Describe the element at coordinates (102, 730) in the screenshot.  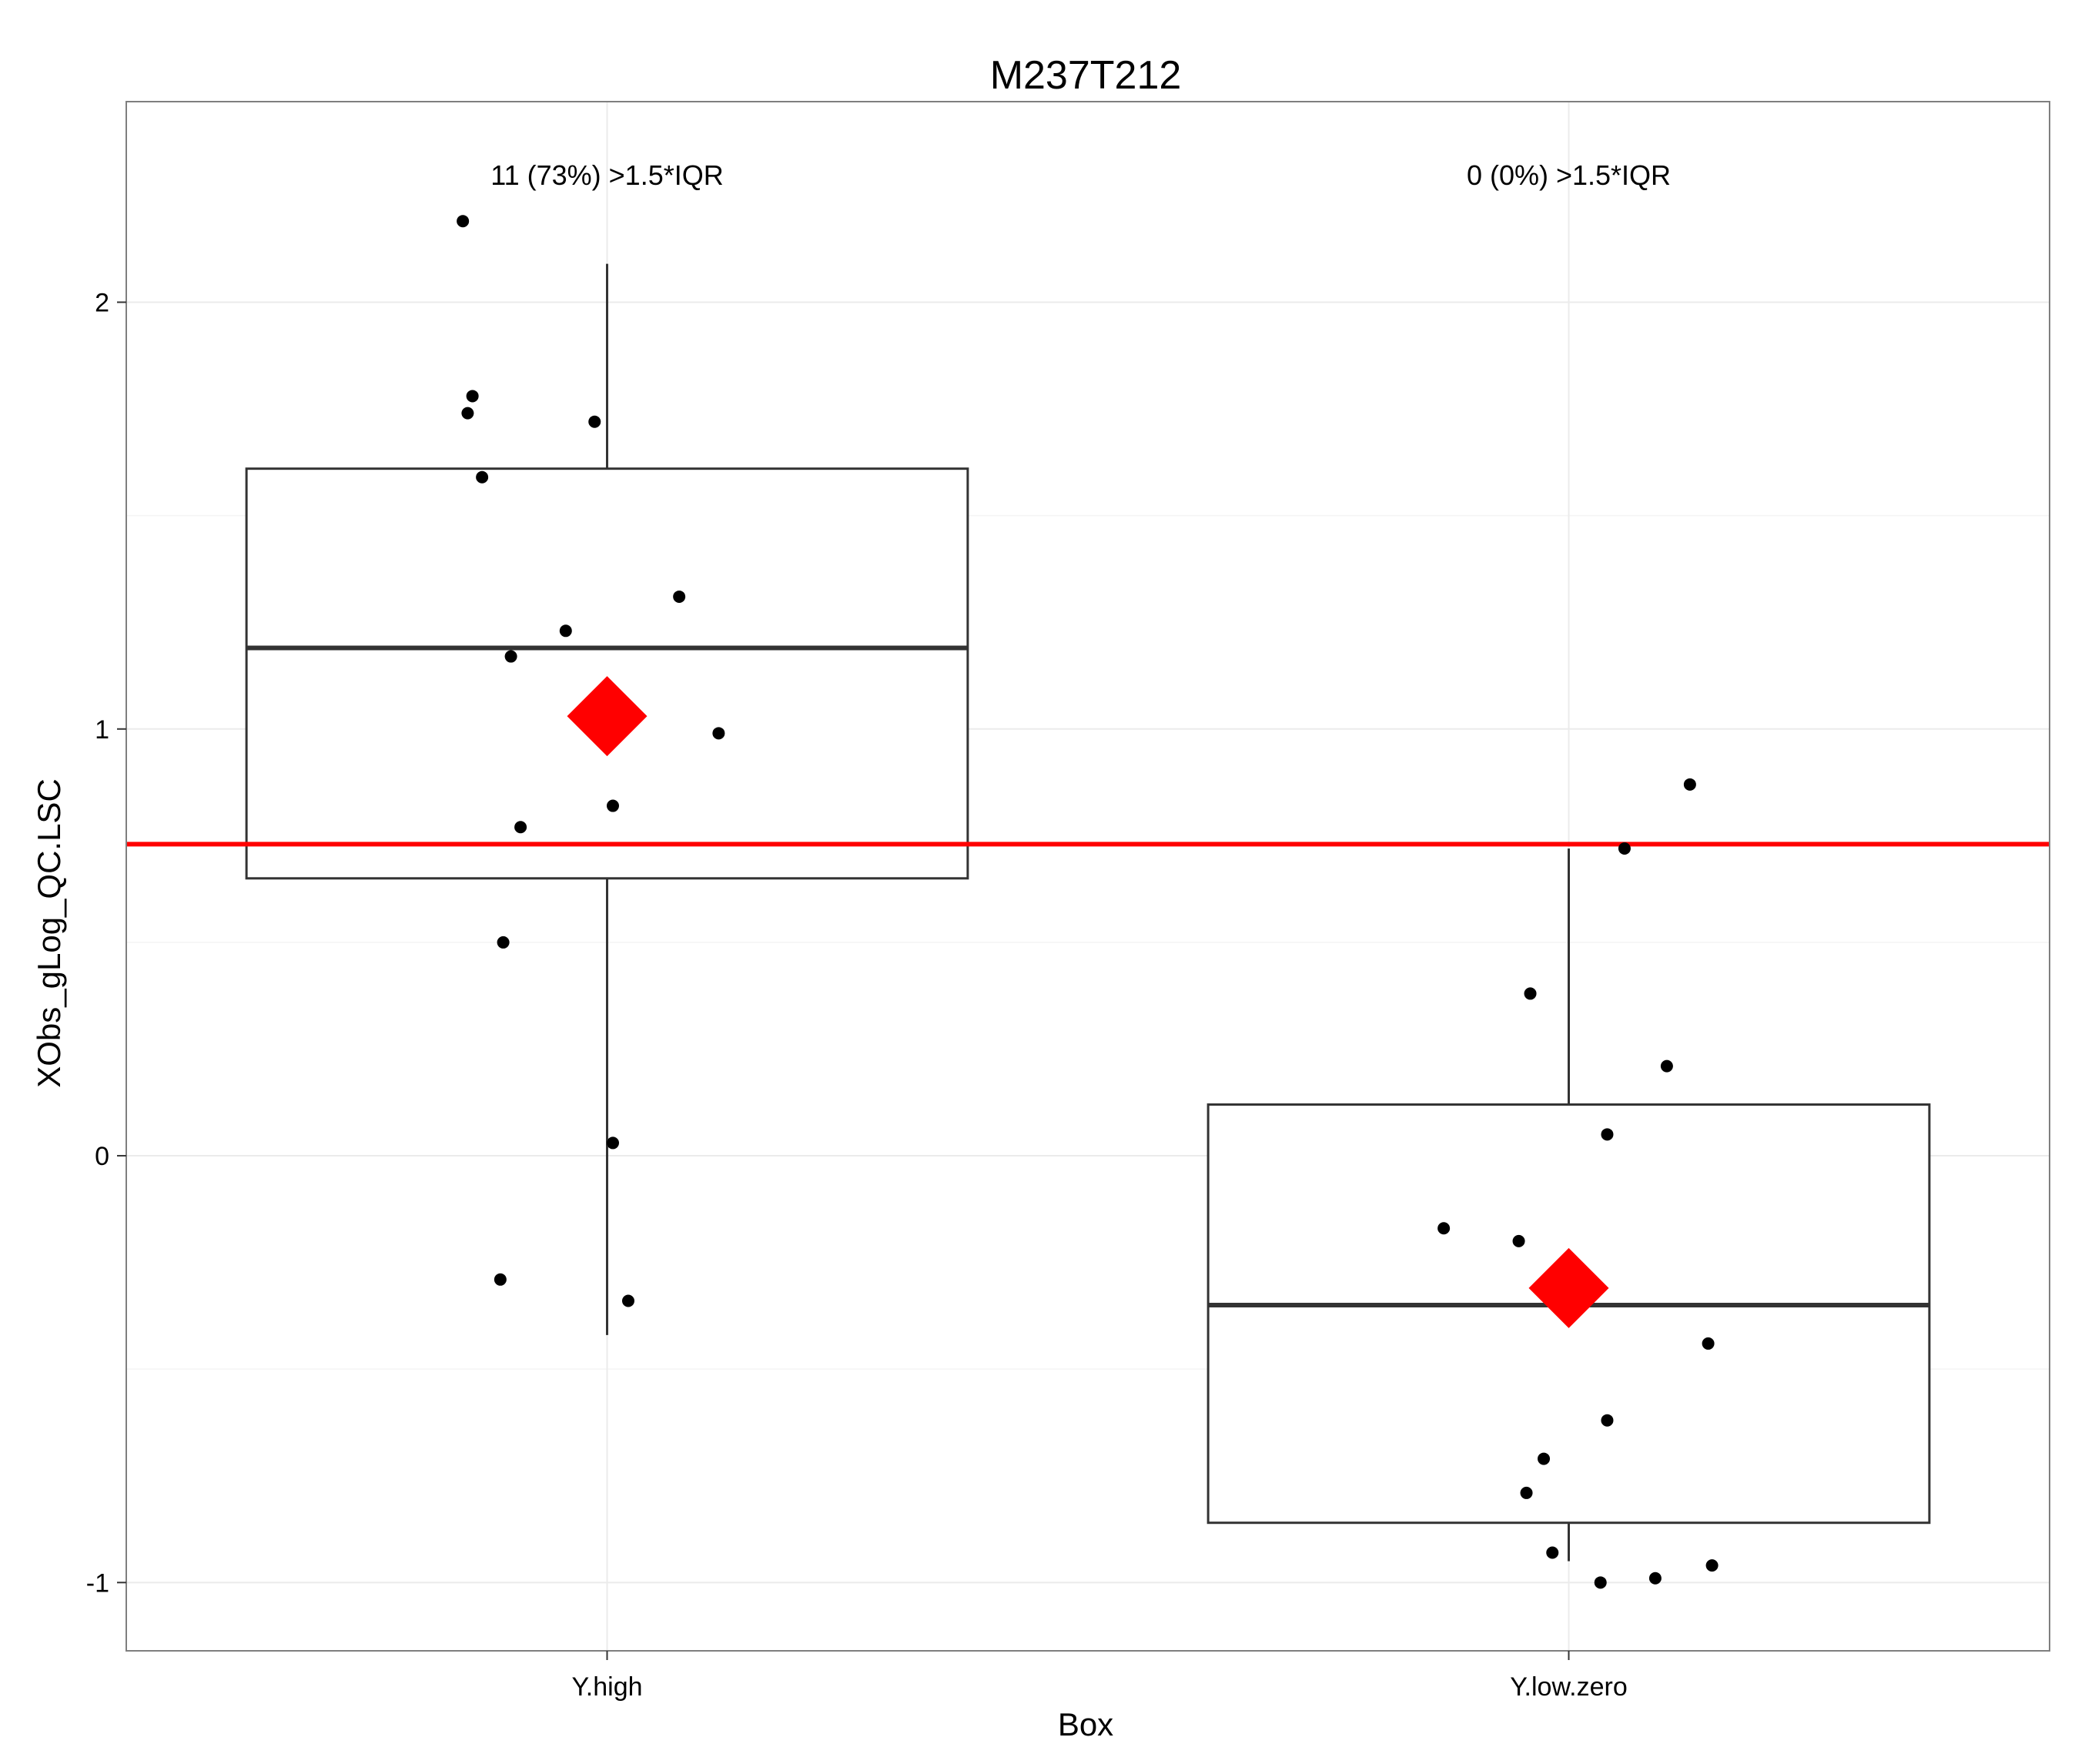
I see `y-tick-label: 1` at that location.